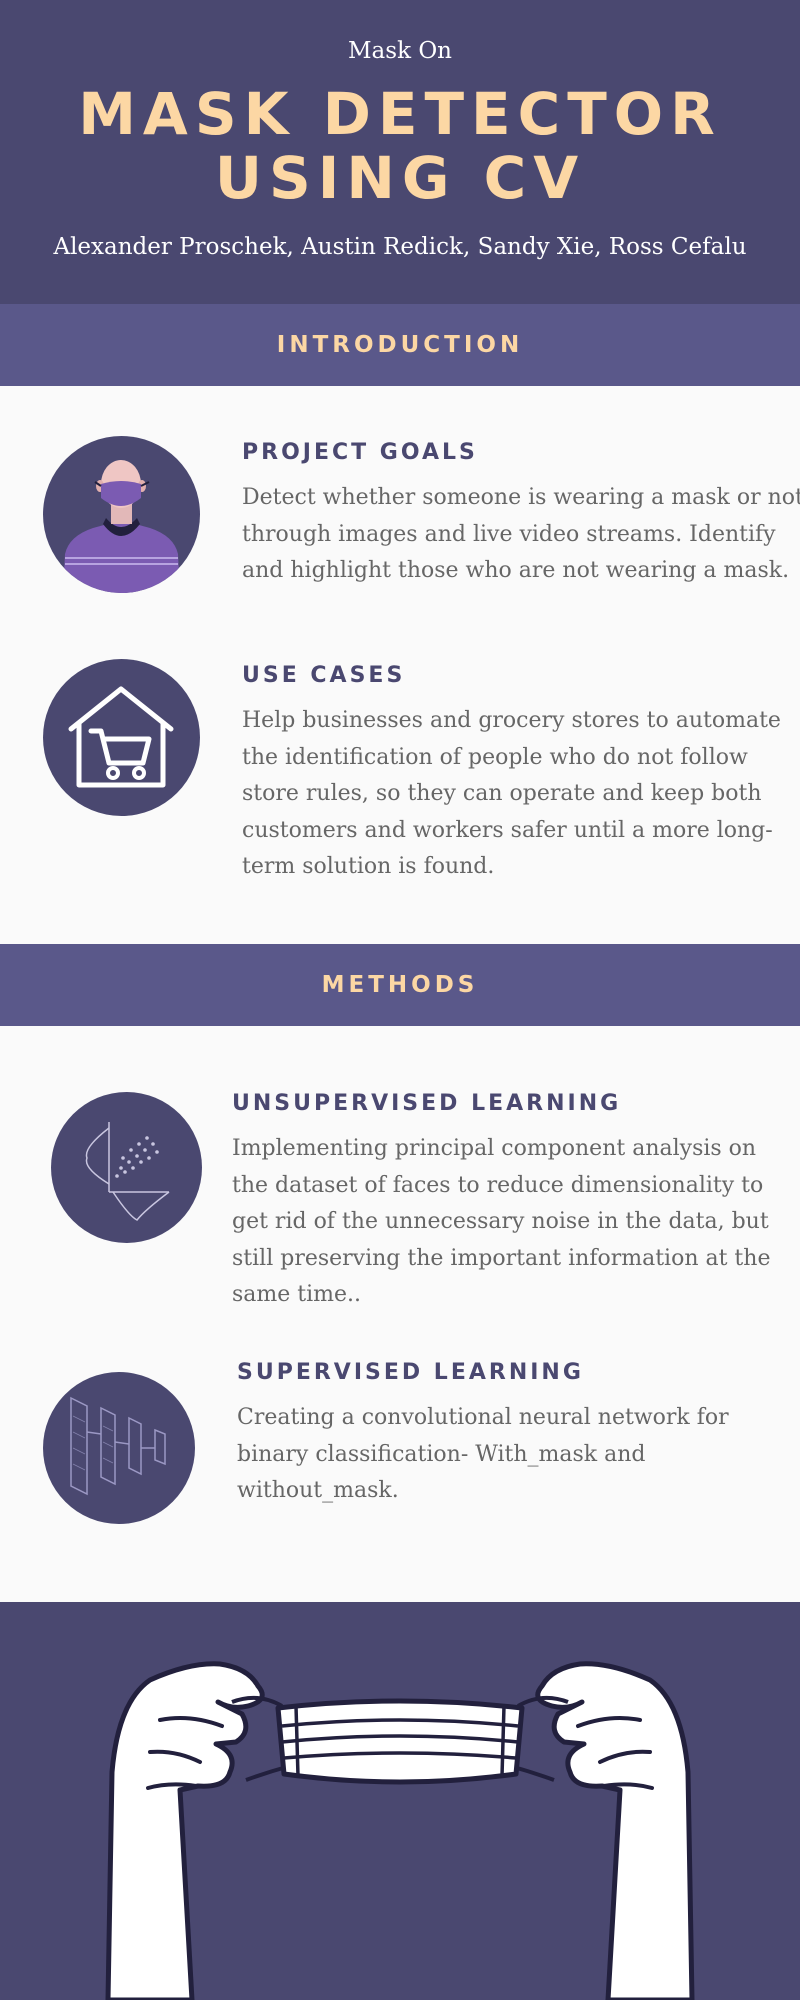  I want to click on introduction-bar-label: INTRODUCTION, so click(400, 345).